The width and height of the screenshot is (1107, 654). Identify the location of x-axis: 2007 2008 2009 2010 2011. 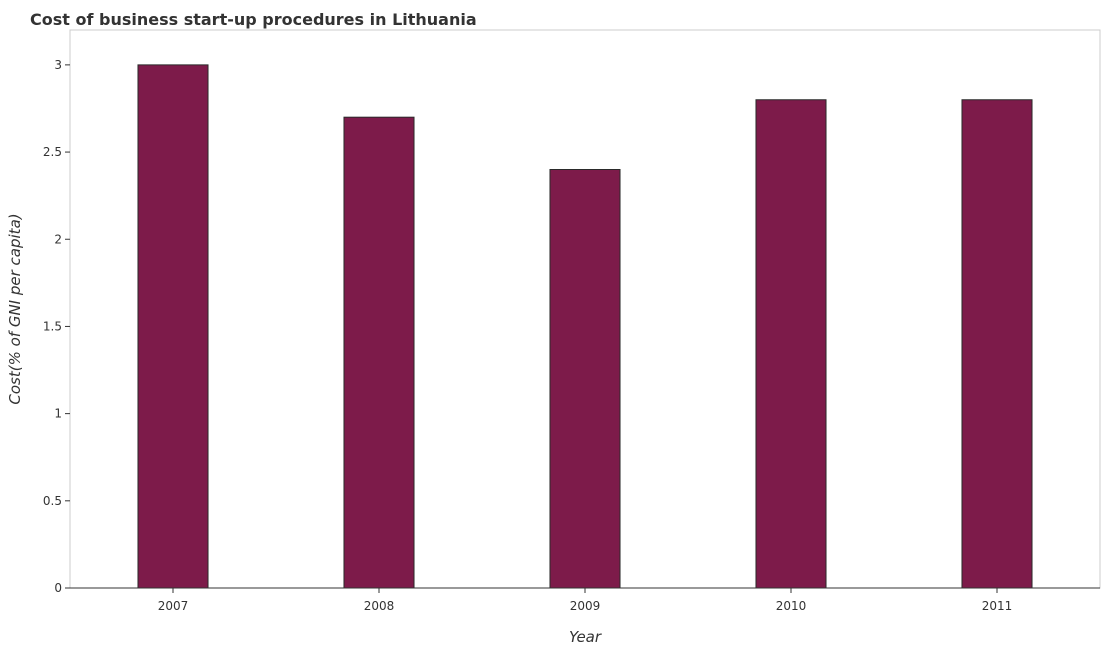
(585, 600).